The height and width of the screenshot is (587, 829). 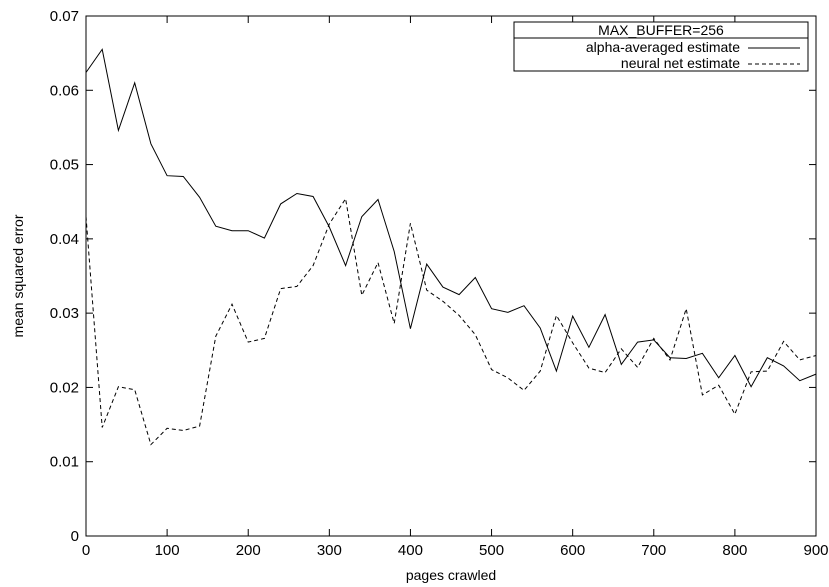 I want to click on y-tick-label: 0.03, so click(x=64, y=313).